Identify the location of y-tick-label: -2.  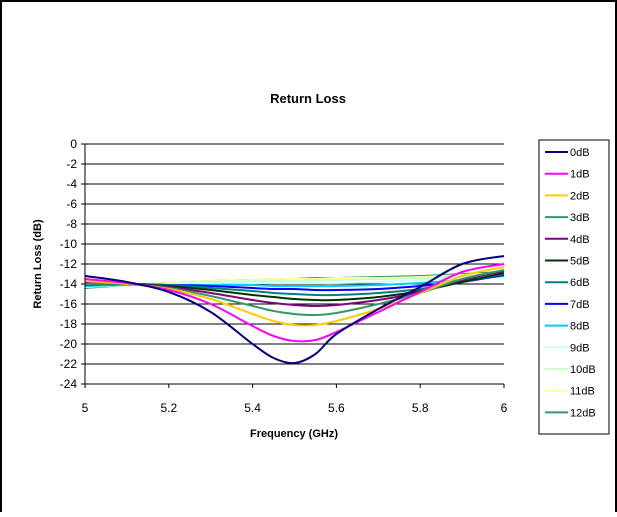
(71, 164).